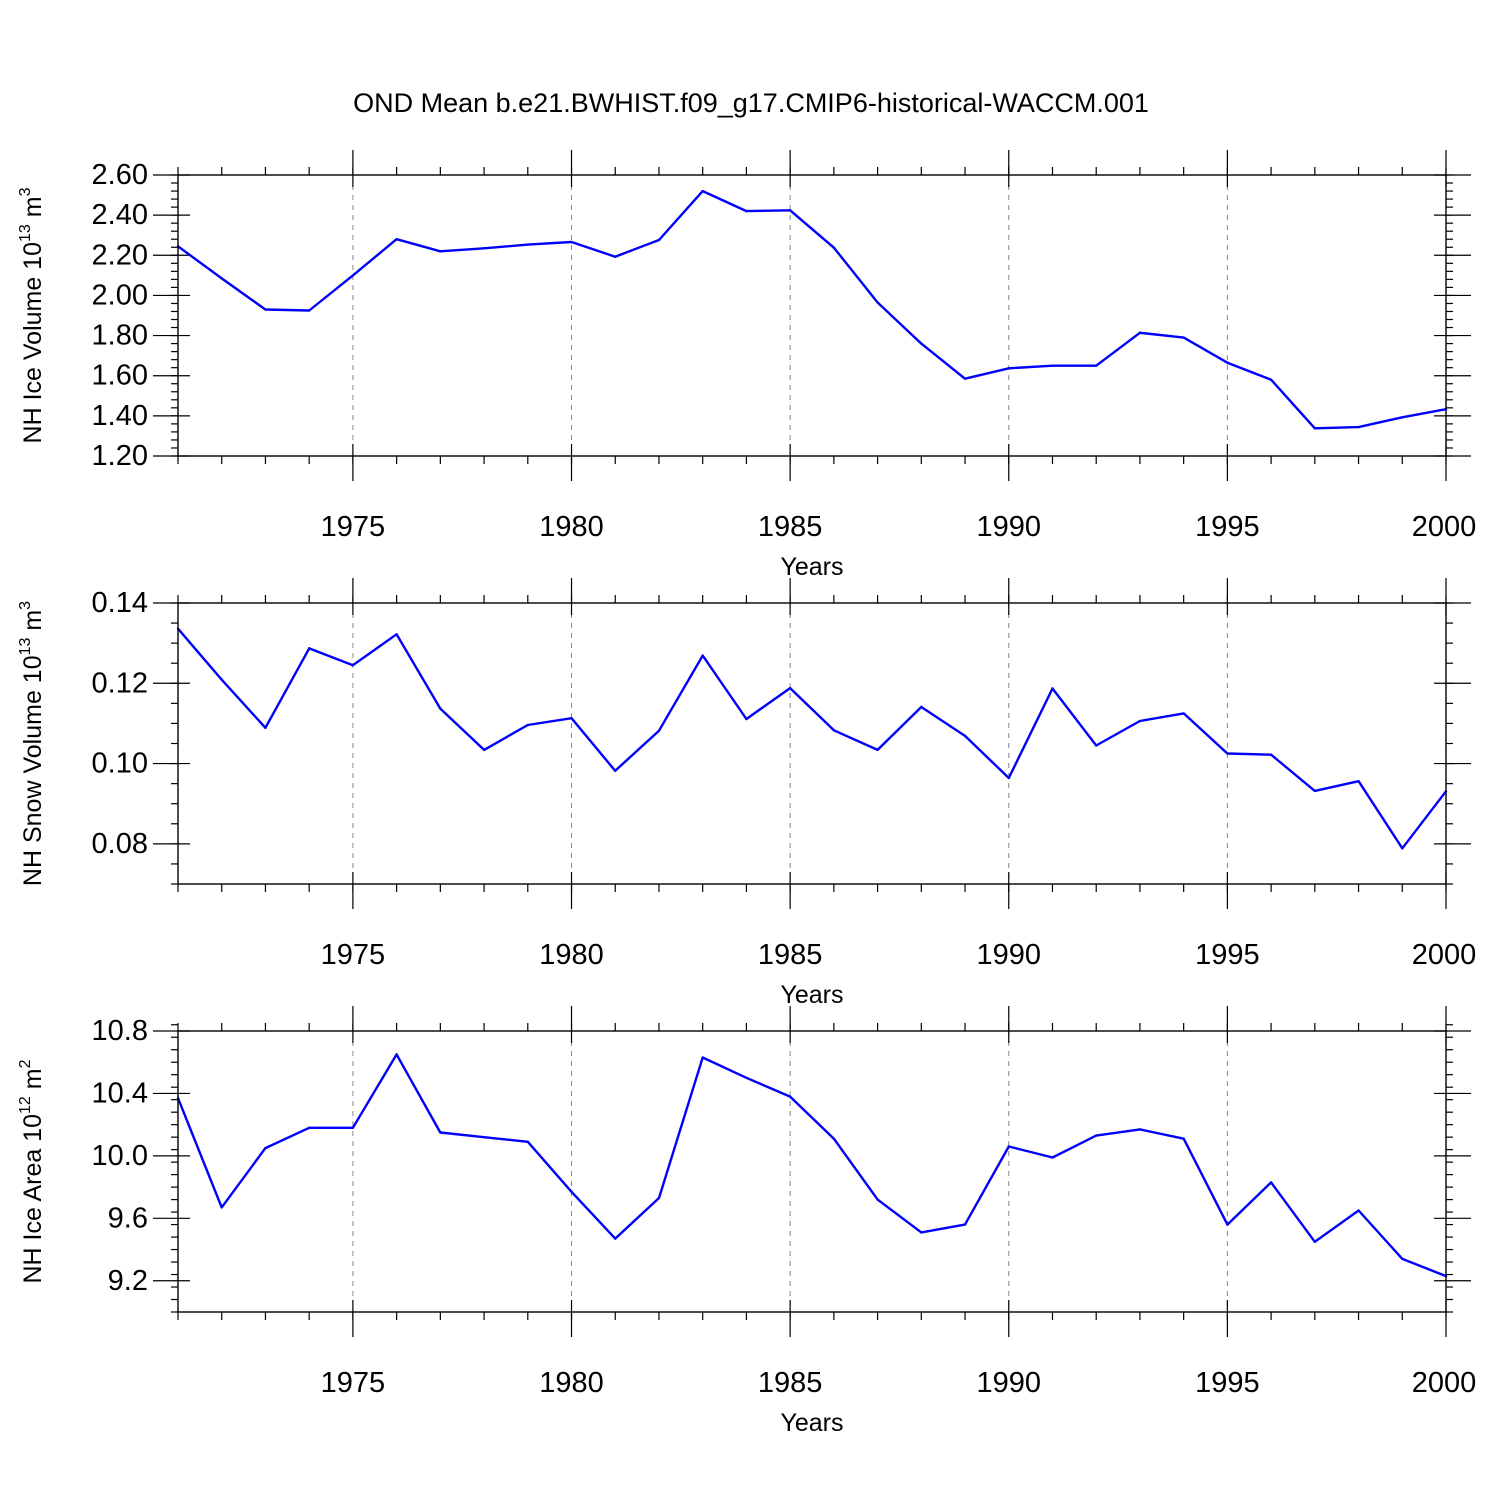 The height and width of the screenshot is (1500, 1500). Describe the element at coordinates (120, 175) in the screenshot. I see `y-tick-label: 2.60` at that location.